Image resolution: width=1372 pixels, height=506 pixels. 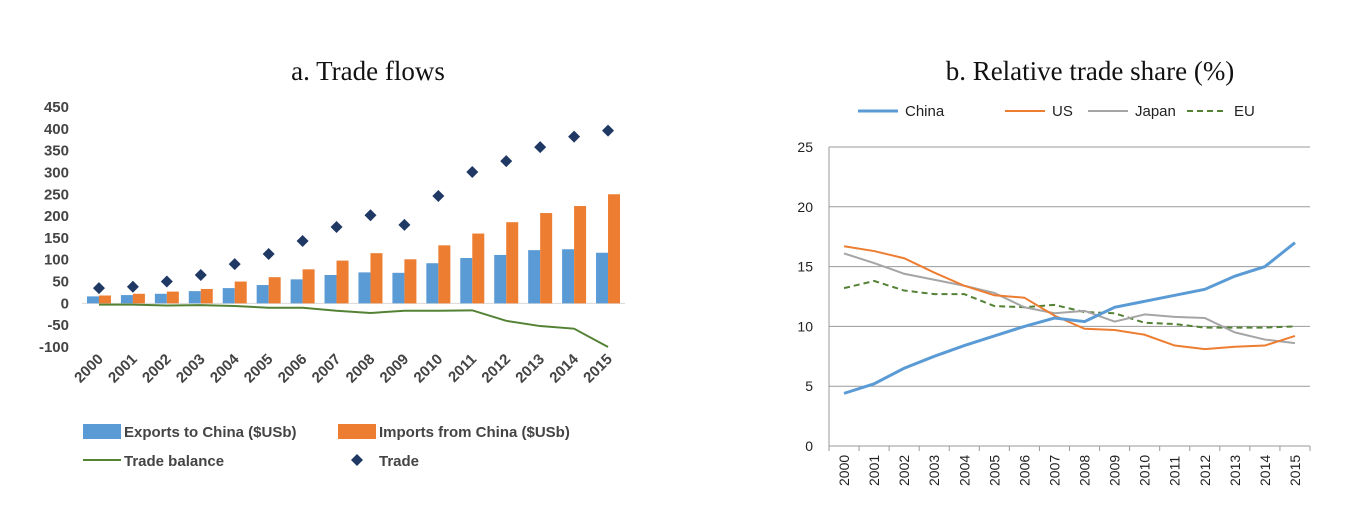 I want to click on chart-b-y-tick: 10, so click(x=805, y=326).